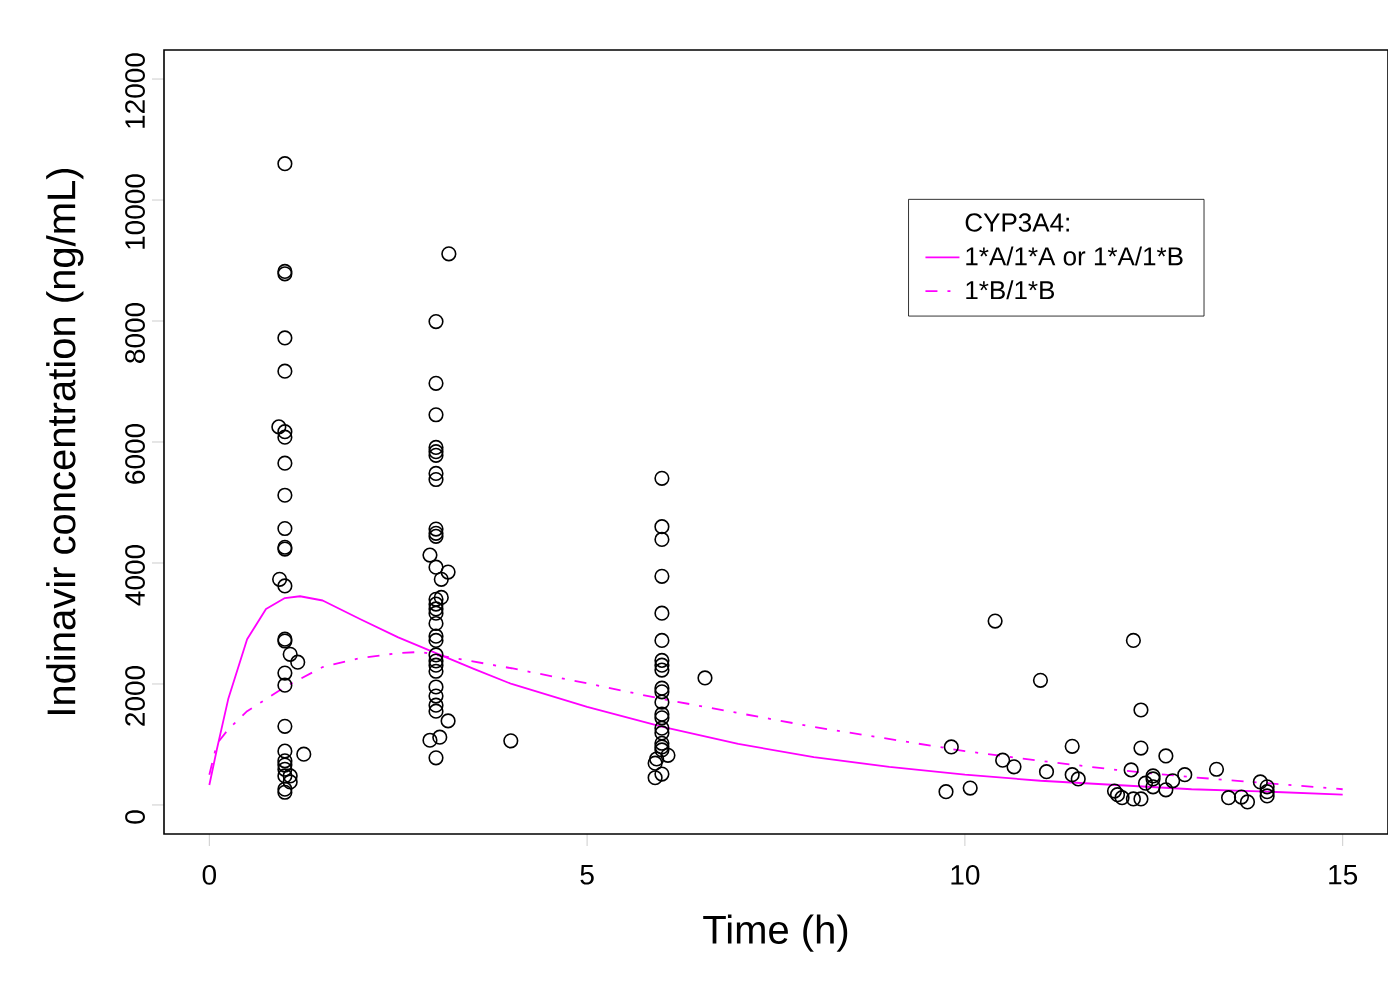 The image size is (1388, 982). What do you see at coordinates (135, 575) in the screenshot?
I see `y-tick-label: 4000` at bounding box center [135, 575].